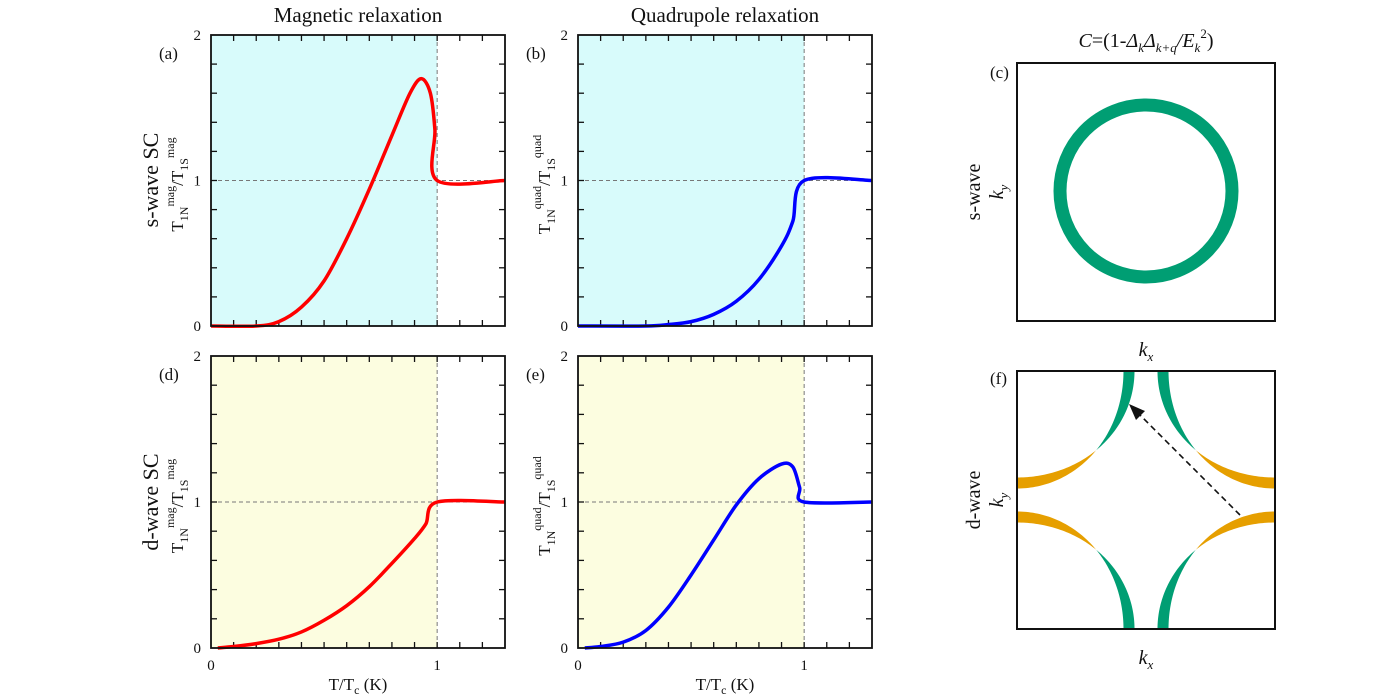 Image resolution: width=1400 pixels, height=700 pixels. What do you see at coordinates (998, 191) in the screenshot?
I see `ky-label-c: ky` at bounding box center [998, 191].